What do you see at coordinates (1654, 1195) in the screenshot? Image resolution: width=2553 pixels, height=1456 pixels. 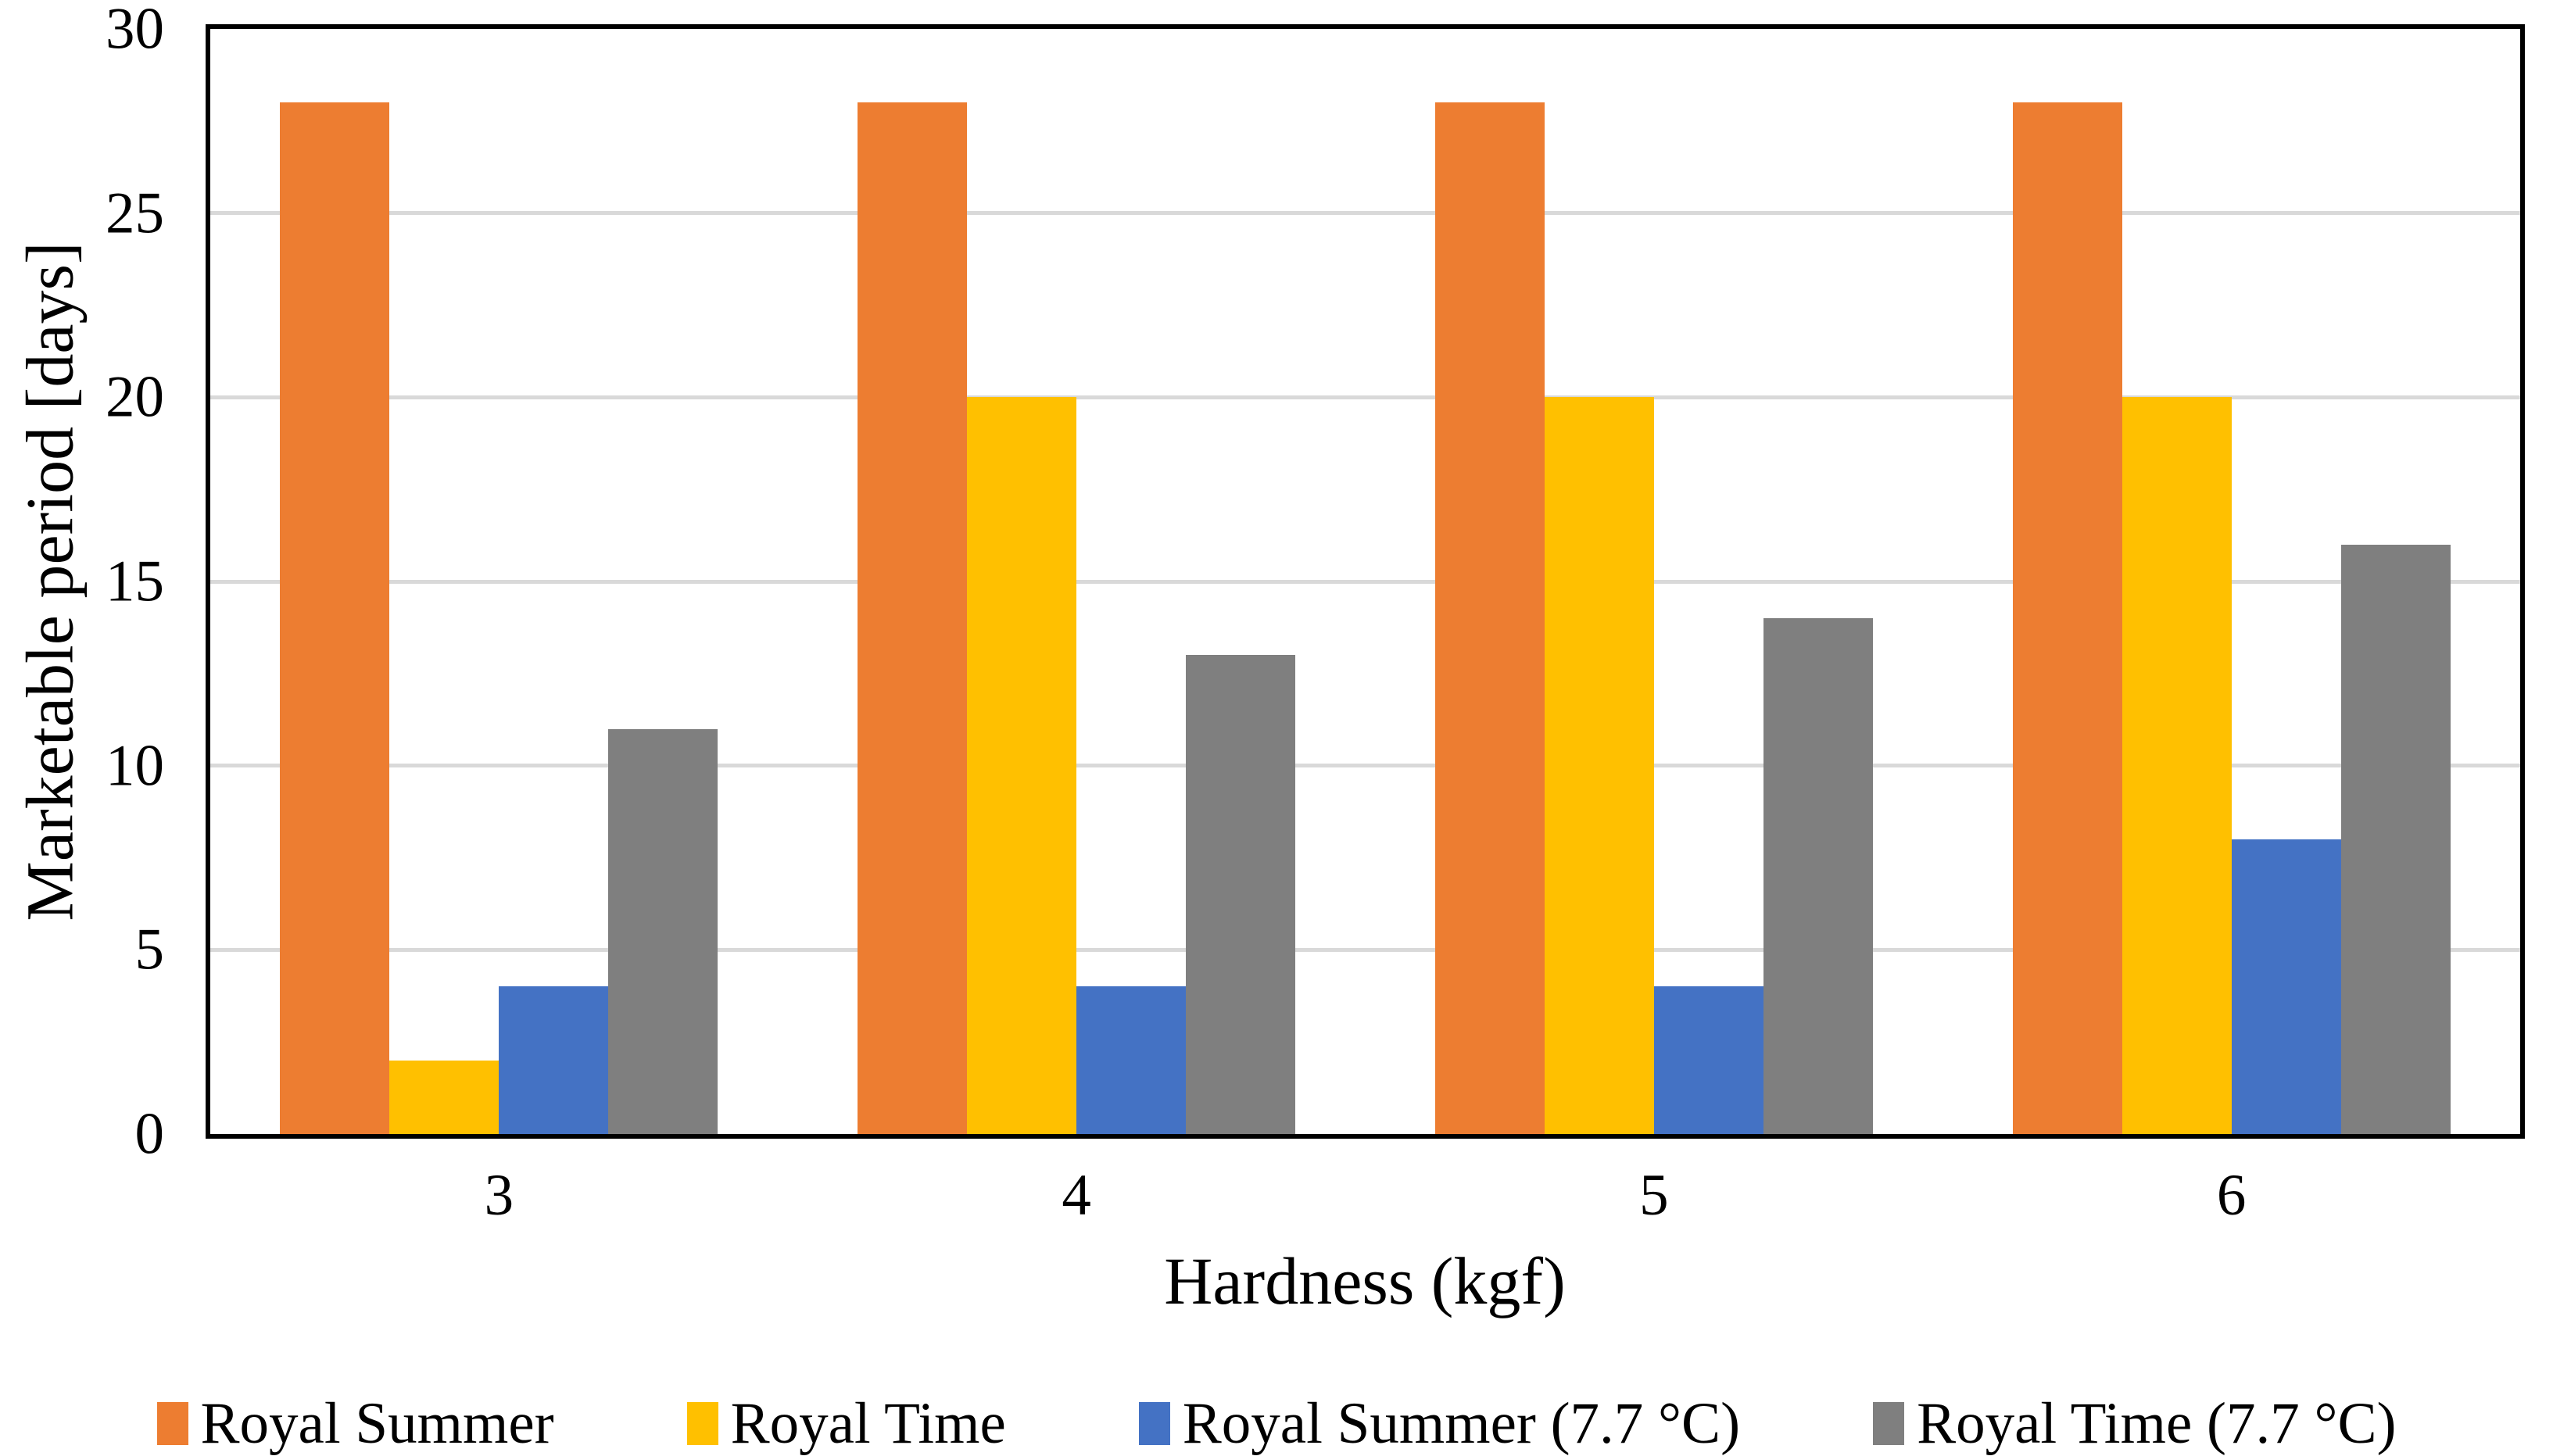 I see `x-tick-label: 5` at bounding box center [1654, 1195].